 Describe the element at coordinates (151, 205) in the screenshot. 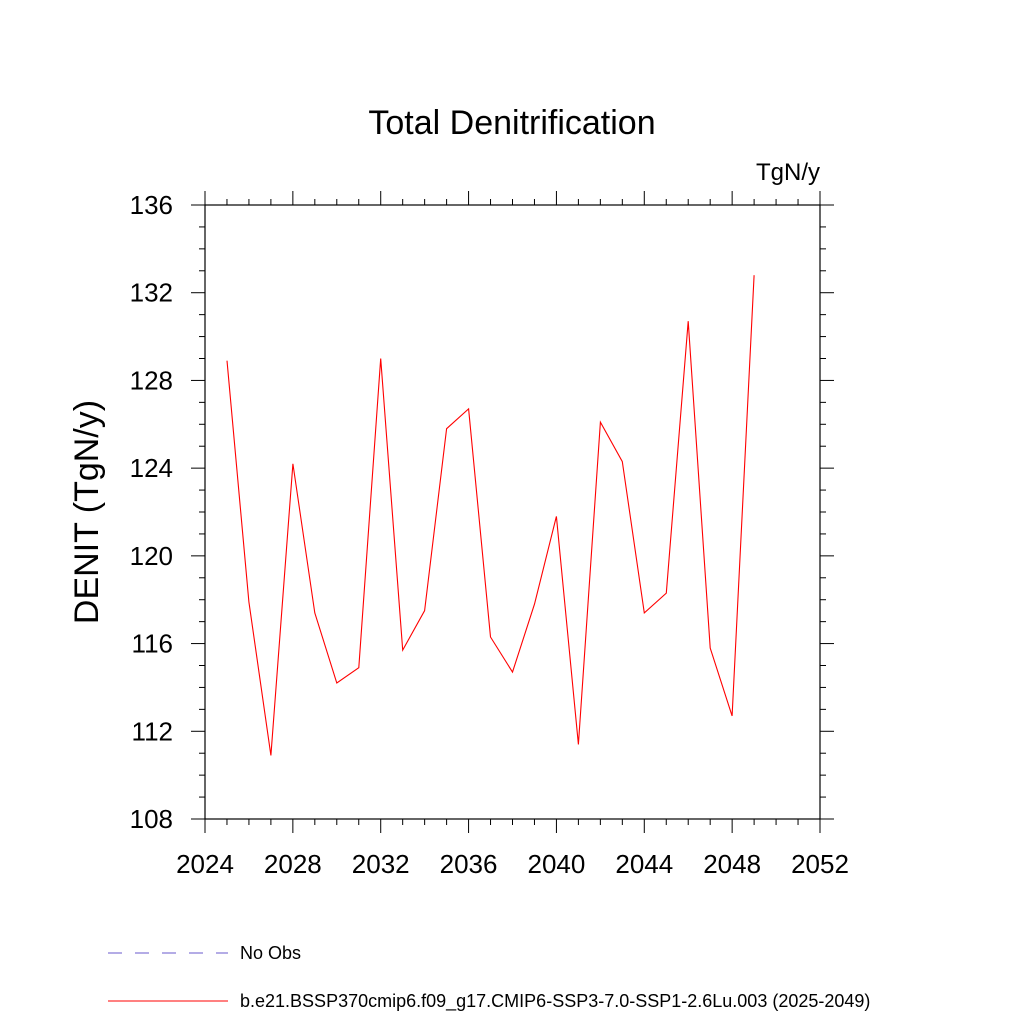

I see `y-tick-label: 136` at that location.